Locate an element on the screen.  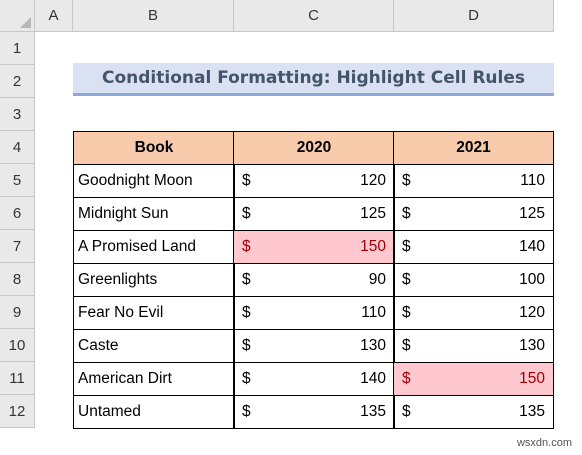
value-2021: 125 is located at coordinates (532, 213).